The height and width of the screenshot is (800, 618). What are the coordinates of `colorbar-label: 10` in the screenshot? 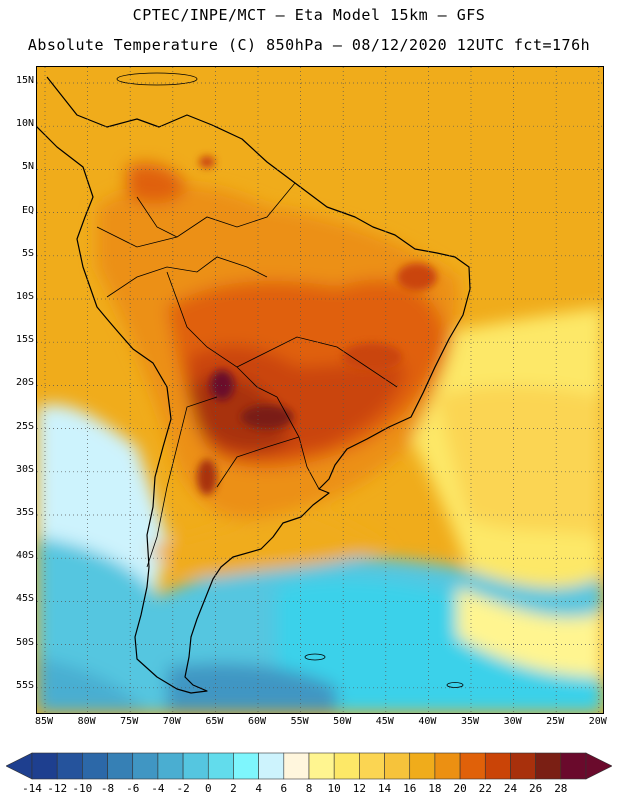 It's located at (334, 788).